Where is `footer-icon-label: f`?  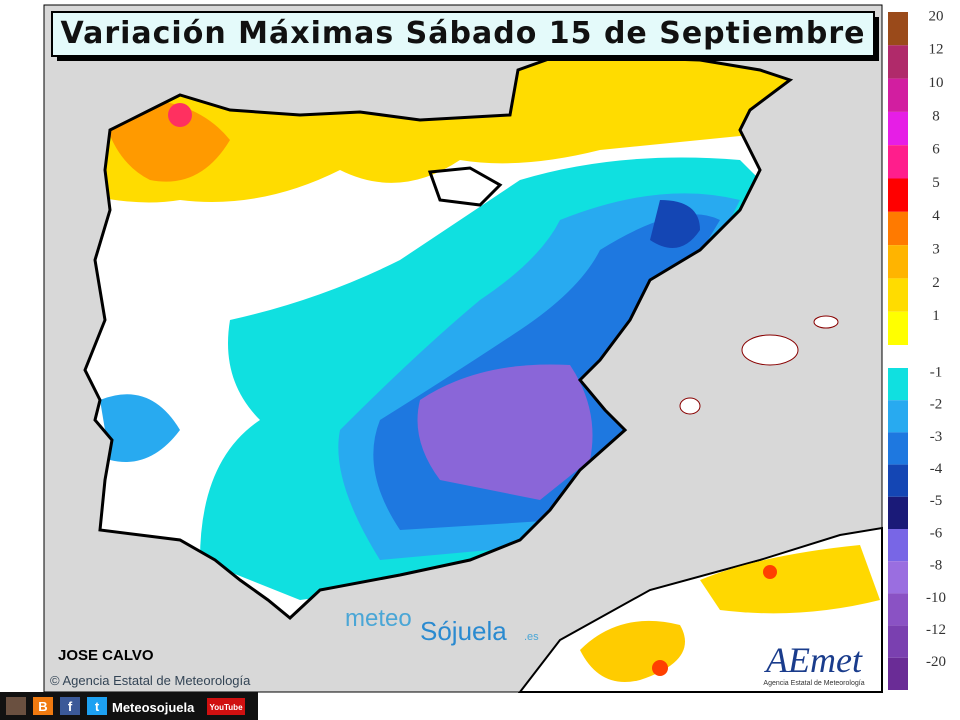
footer-icon-label: f is located at coordinates (70, 706).